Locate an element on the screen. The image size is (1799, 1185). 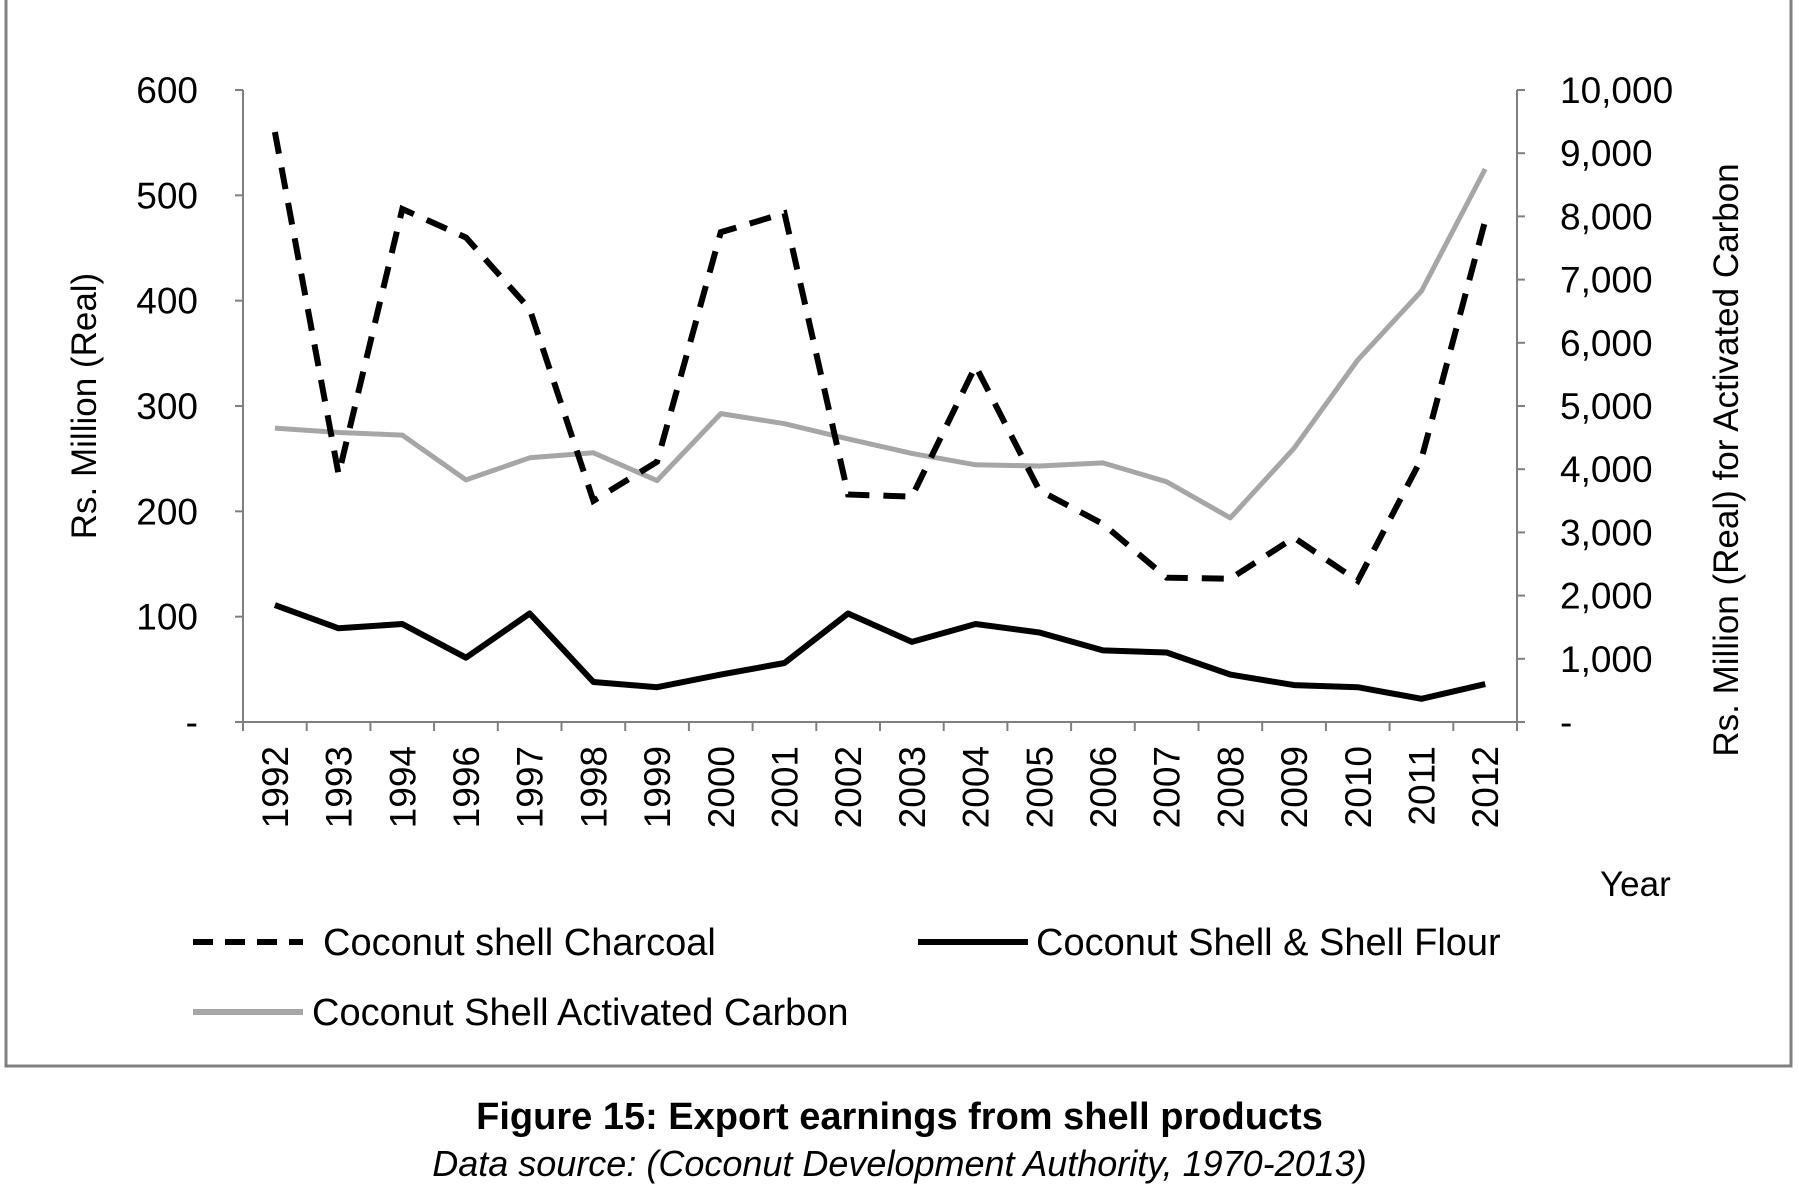
legend-label-2: Coconut Shell Activated Carbon is located at coordinates (580, 1013).